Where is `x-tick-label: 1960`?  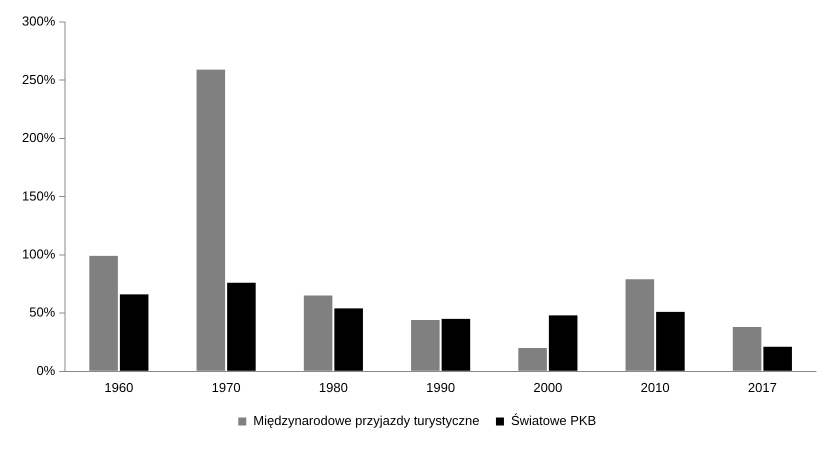
x-tick-label: 1960 is located at coordinates (119, 387).